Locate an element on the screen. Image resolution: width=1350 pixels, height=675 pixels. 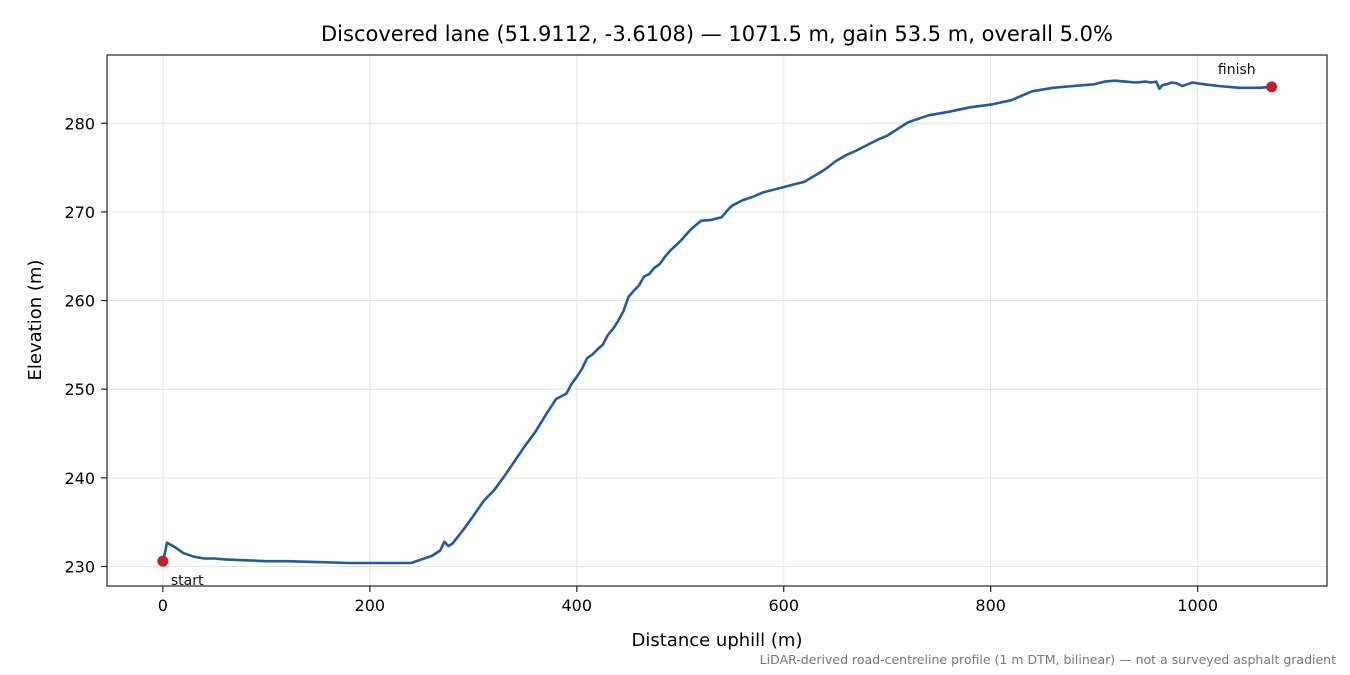
x-tick-label: 1000 is located at coordinates (1197, 605).